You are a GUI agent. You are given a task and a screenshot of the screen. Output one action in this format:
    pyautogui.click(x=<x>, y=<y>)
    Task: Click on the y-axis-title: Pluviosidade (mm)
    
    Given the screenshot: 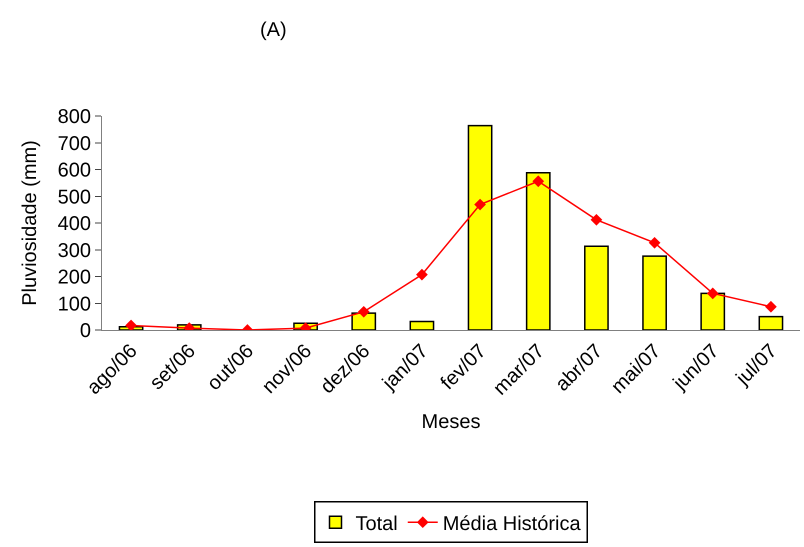 What is the action you would take?
    pyautogui.click(x=30, y=223)
    